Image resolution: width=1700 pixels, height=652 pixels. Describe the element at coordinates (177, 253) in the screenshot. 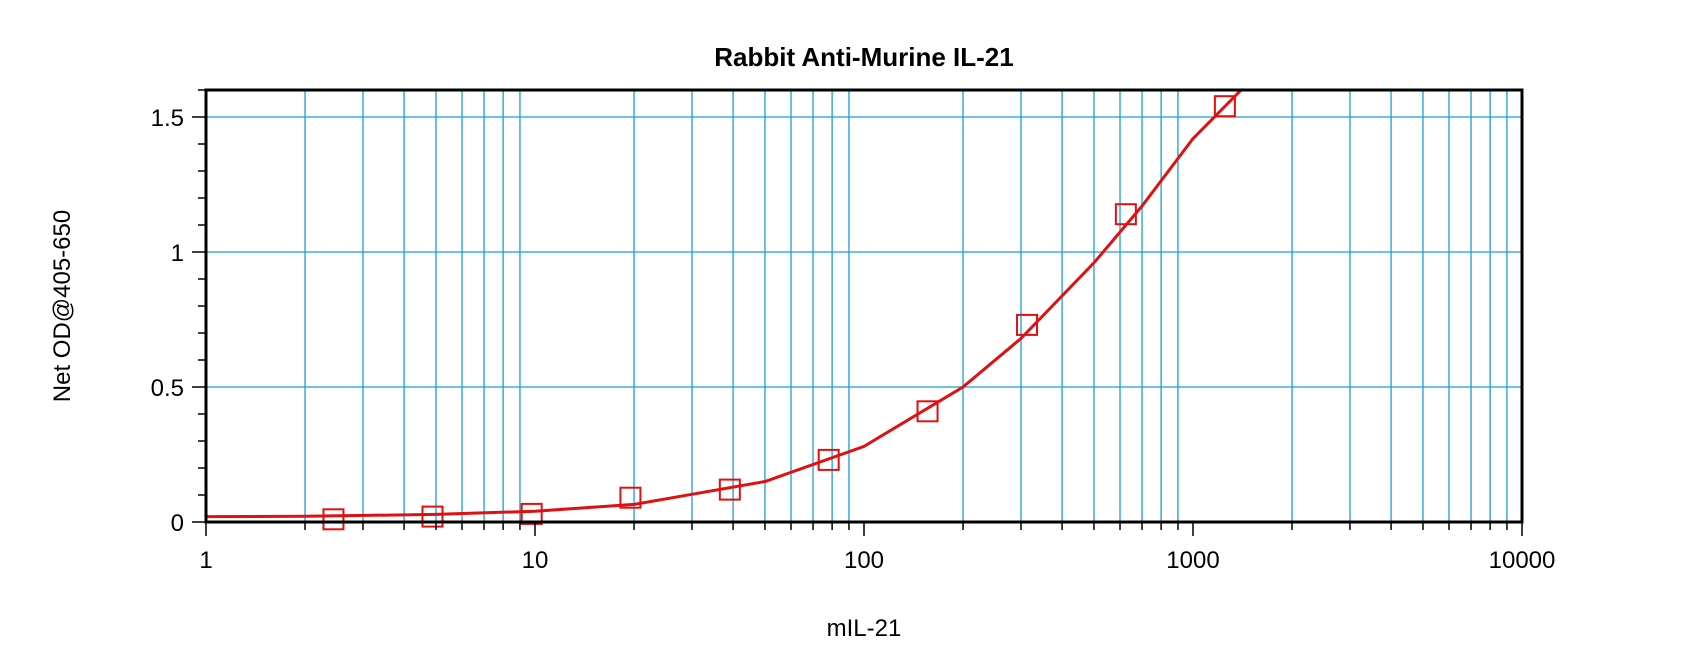

I see `y-tick-label: 1` at that location.